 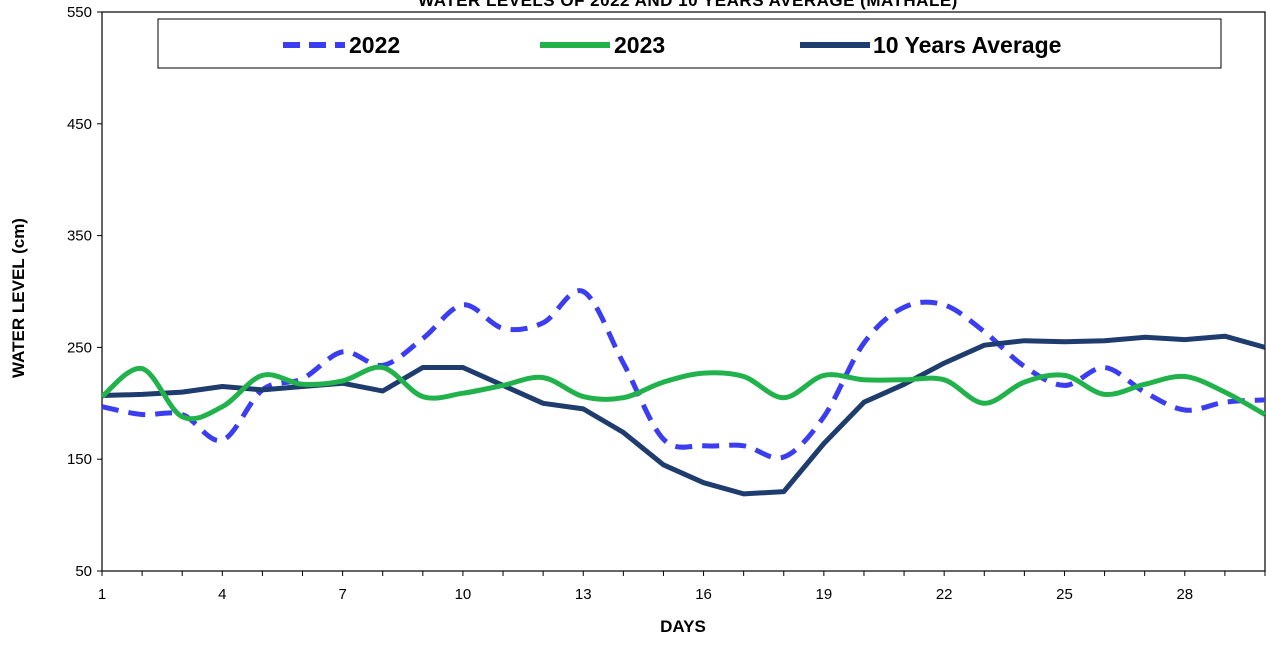 I want to click on x-axis: 1 4 7 10 13 16 19 22 25 28, so click(x=682, y=587).